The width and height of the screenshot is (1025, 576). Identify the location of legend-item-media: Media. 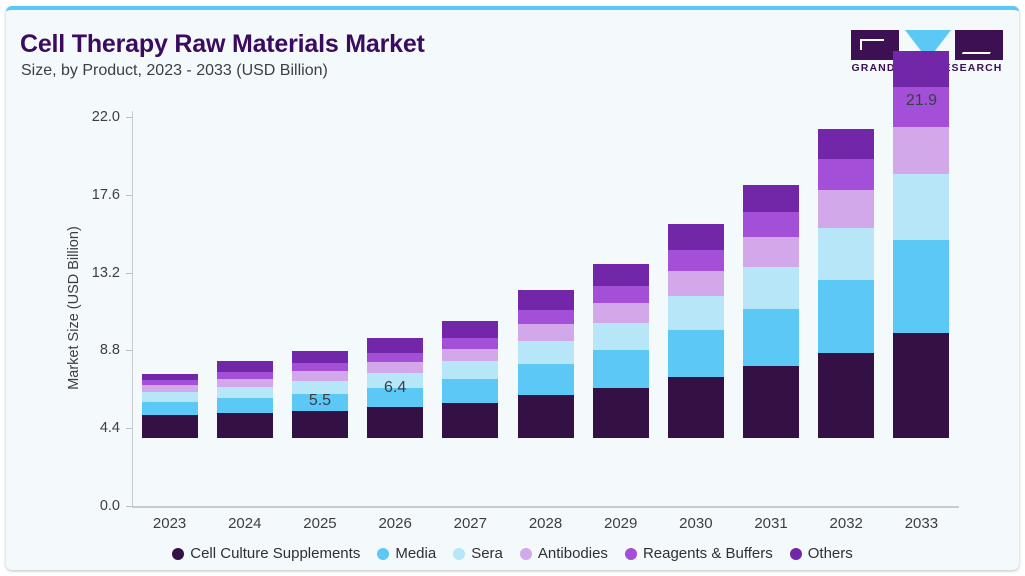
(406, 553).